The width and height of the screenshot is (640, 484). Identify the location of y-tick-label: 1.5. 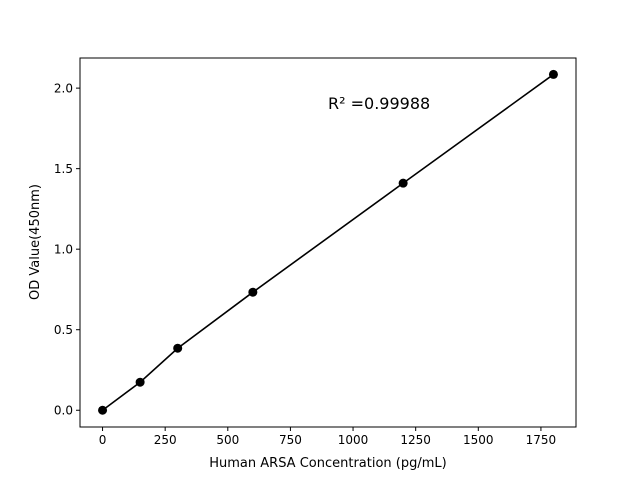
(63, 169).